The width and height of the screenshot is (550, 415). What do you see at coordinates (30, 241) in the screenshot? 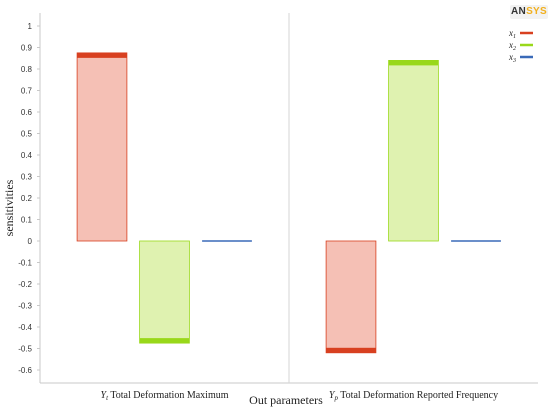
I see `y-tick-label: 0` at bounding box center [30, 241].